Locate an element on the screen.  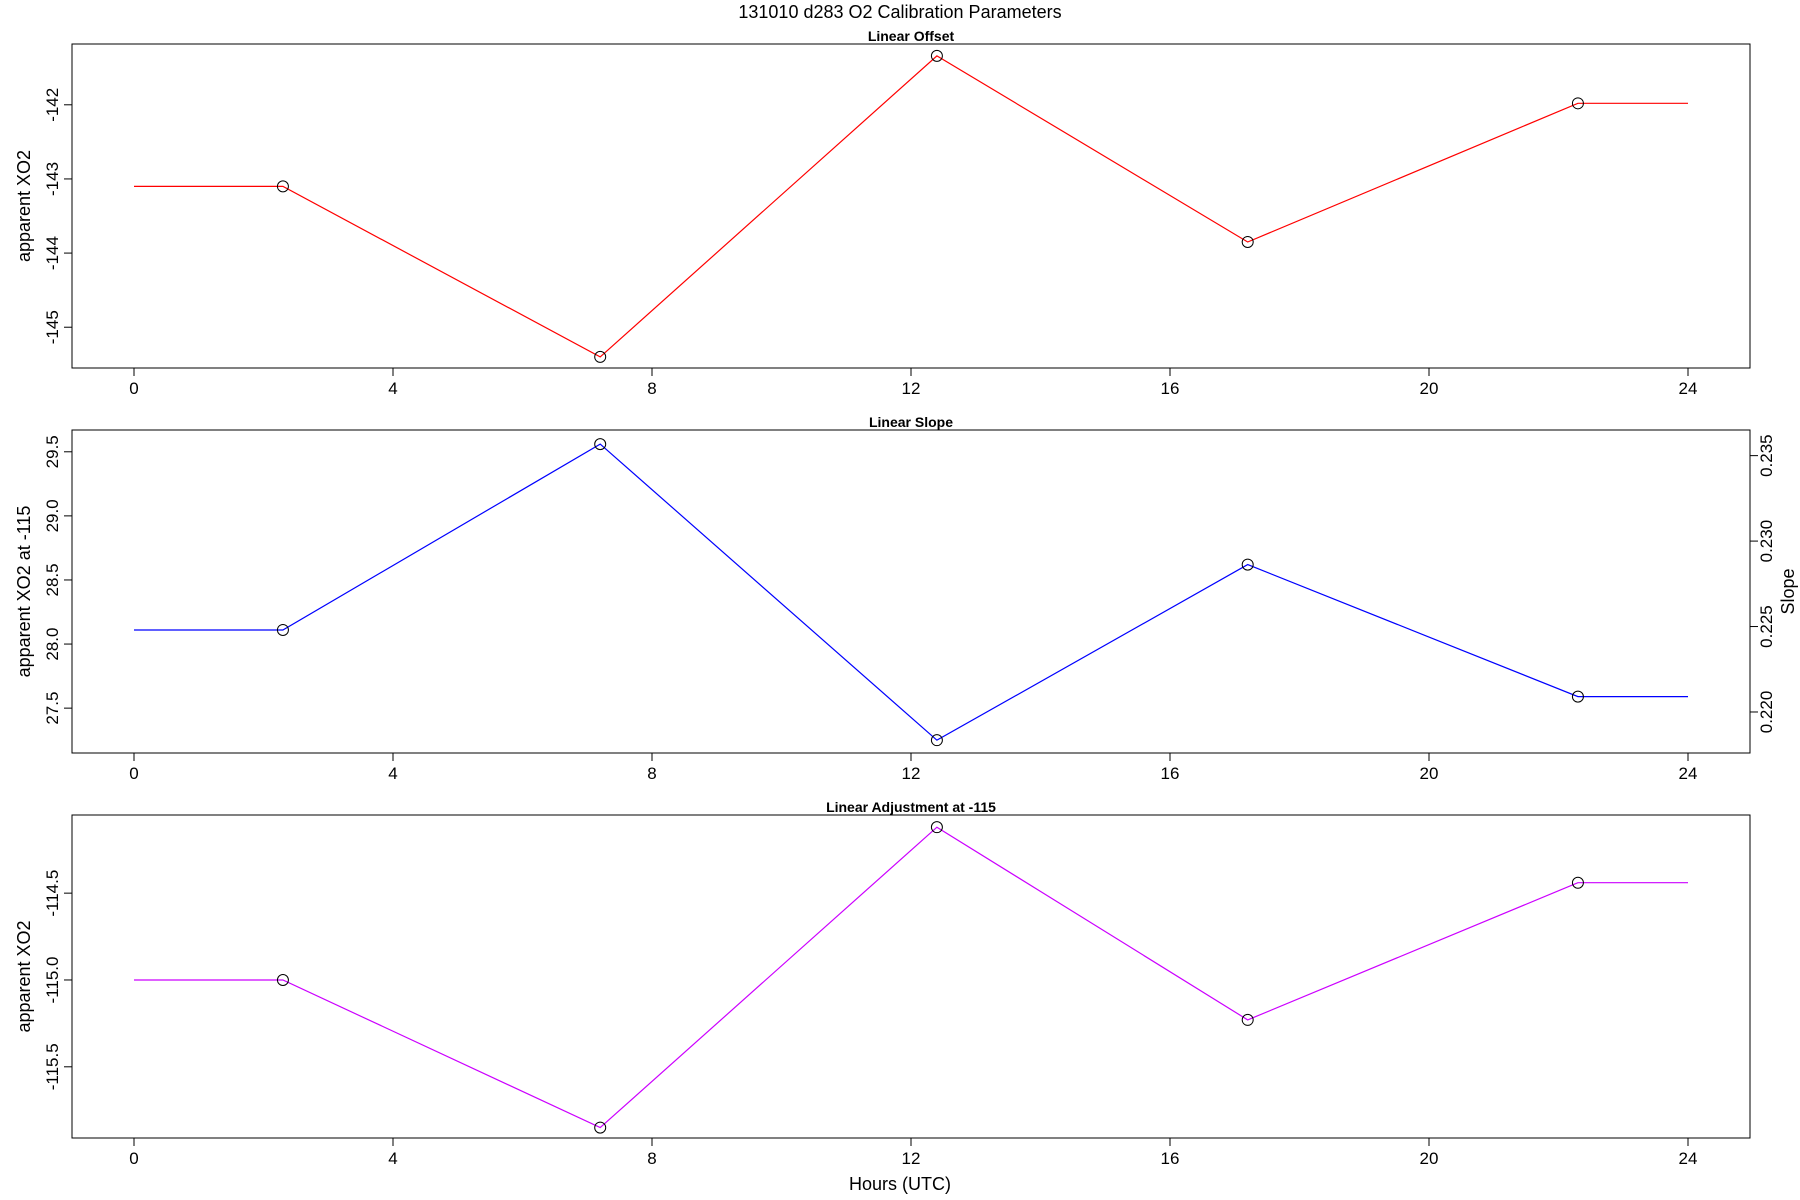
y-right-tick-label: 0.220 is located at coordinates (1766, 712).